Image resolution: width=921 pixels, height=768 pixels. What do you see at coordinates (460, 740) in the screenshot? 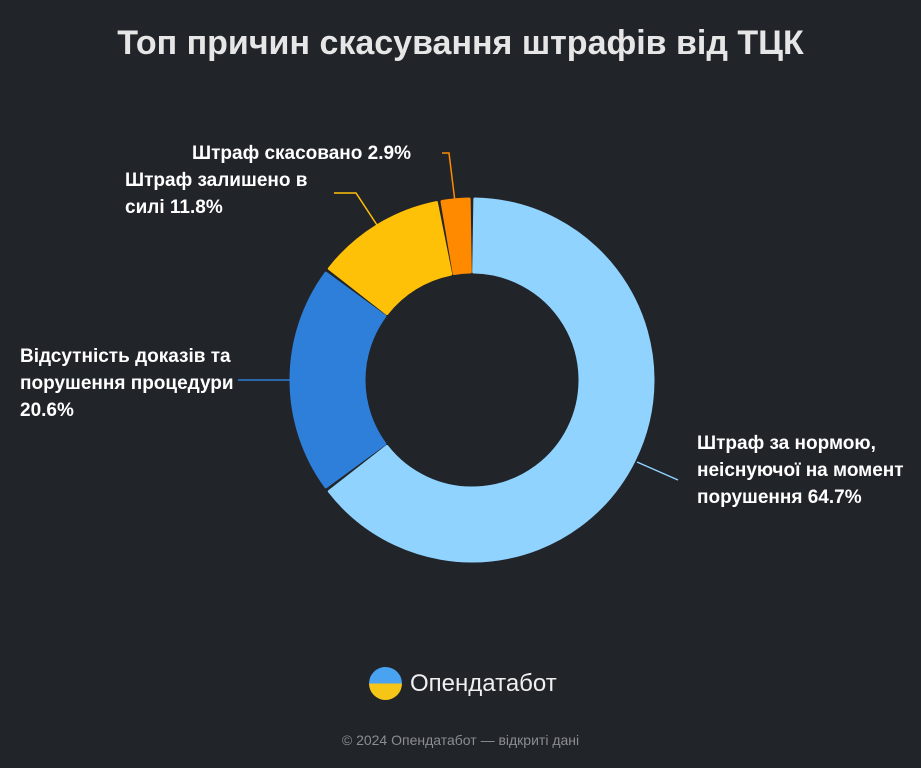
I see `footer-copyright: © 2024 Опендатабот — відкриті дані` at bounding box center [460, 740].